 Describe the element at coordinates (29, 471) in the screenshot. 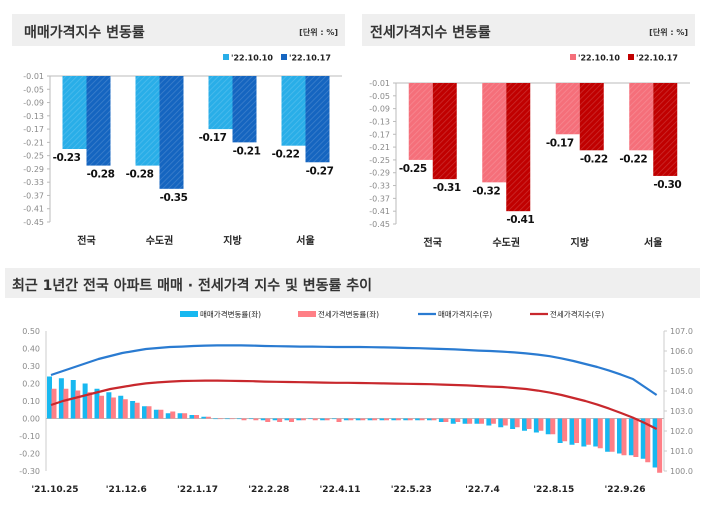

I see `left-tick-label: -0.30` at that location.